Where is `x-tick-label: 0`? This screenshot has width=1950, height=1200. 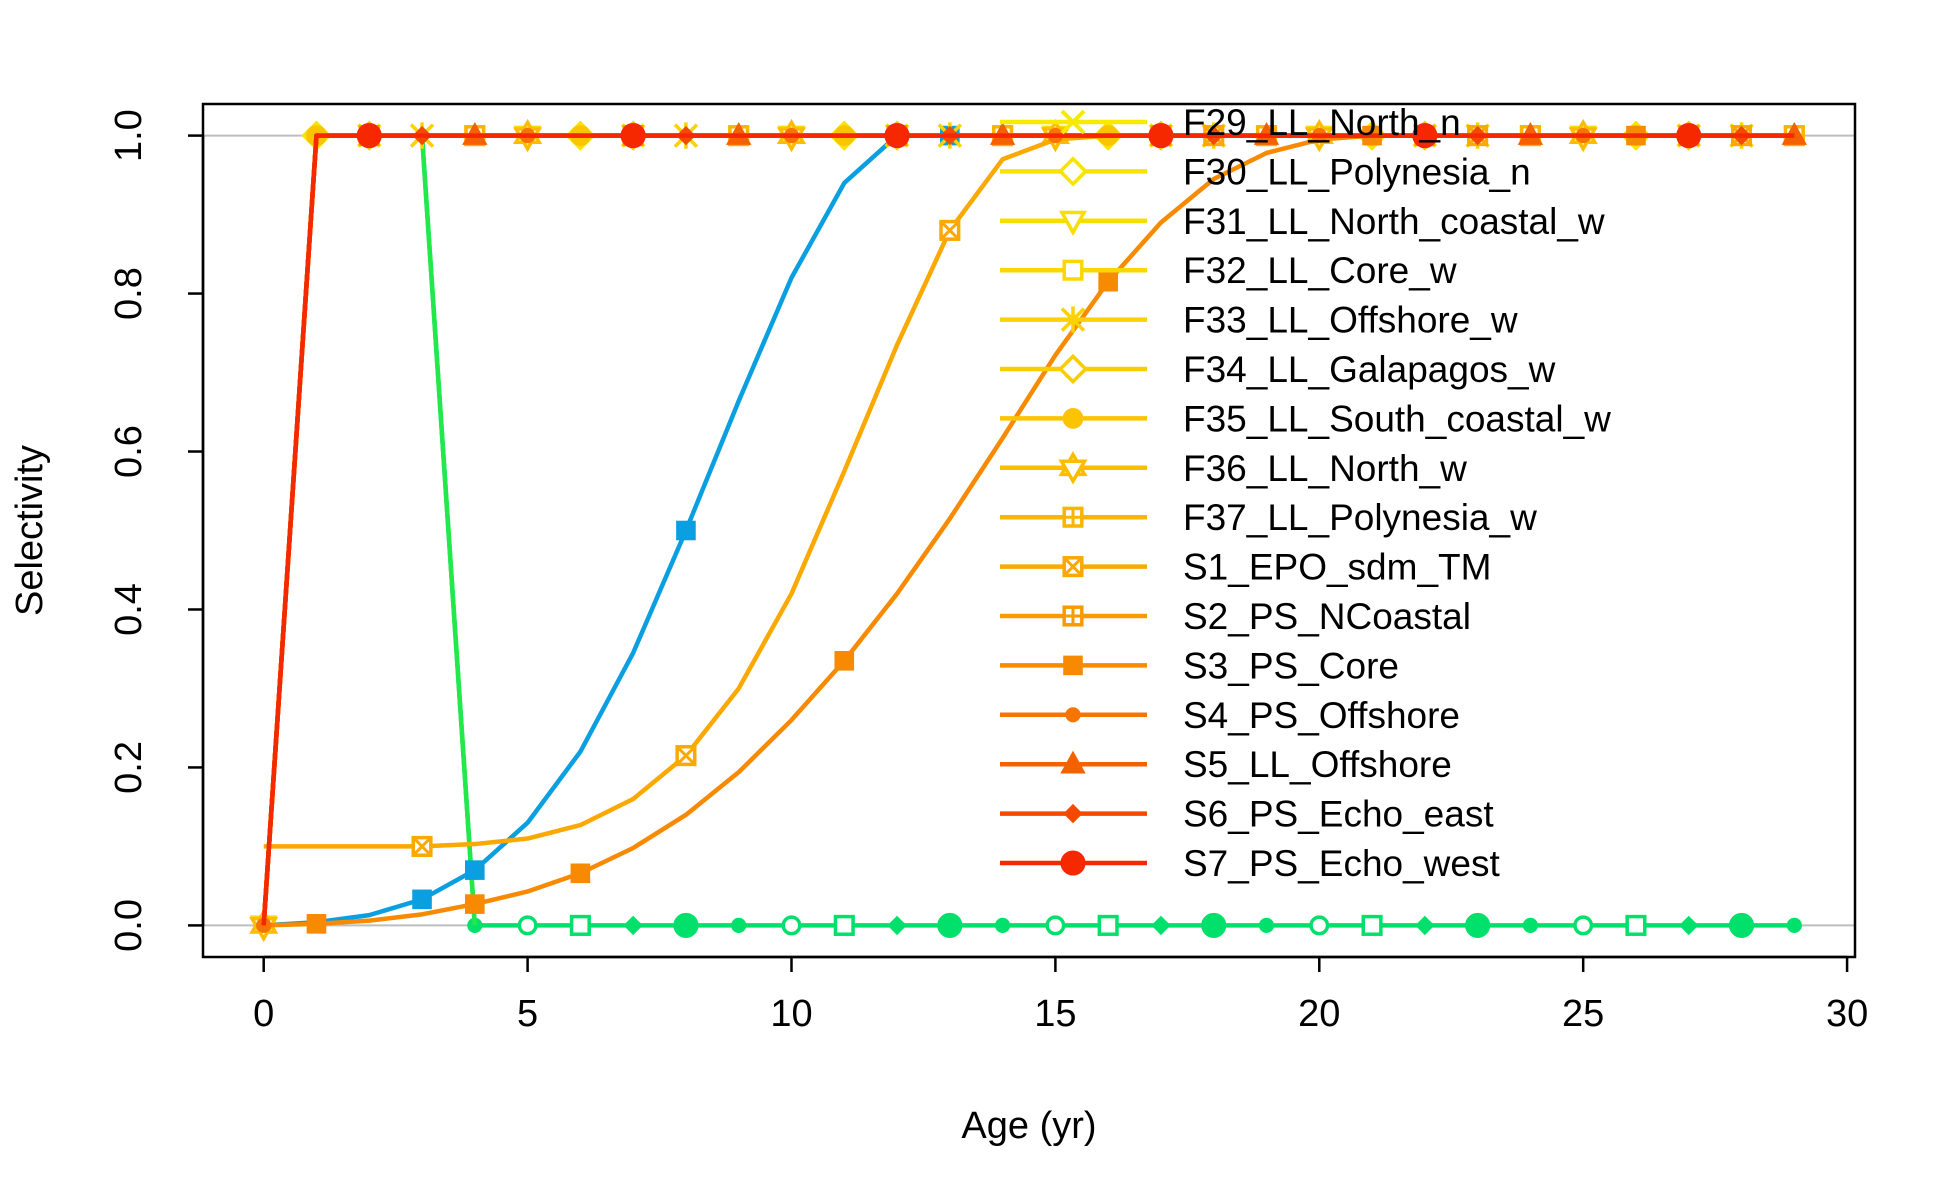 x-tick-label: 0 is located at coordinates (263, 1014).